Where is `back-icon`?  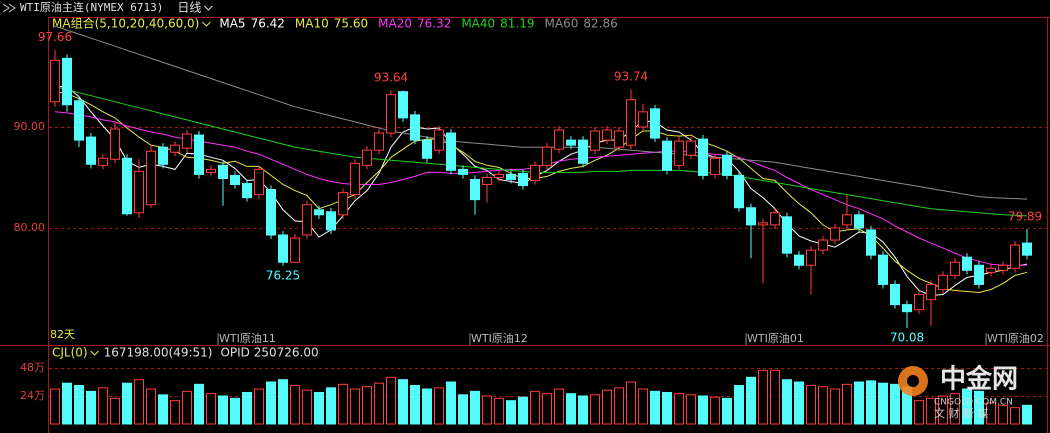 back-icon is located at coordinates (9, 8).